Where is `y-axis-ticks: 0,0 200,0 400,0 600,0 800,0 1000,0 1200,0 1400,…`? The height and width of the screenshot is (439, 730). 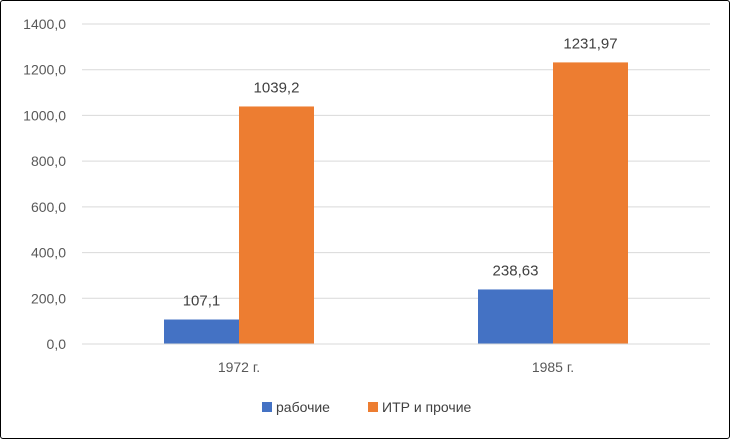
y-axis-ticks: 0,0 200,0 400,0 600,0 800,0 1000,0 1200,0 1400,… is located at coordinates (44, 184).